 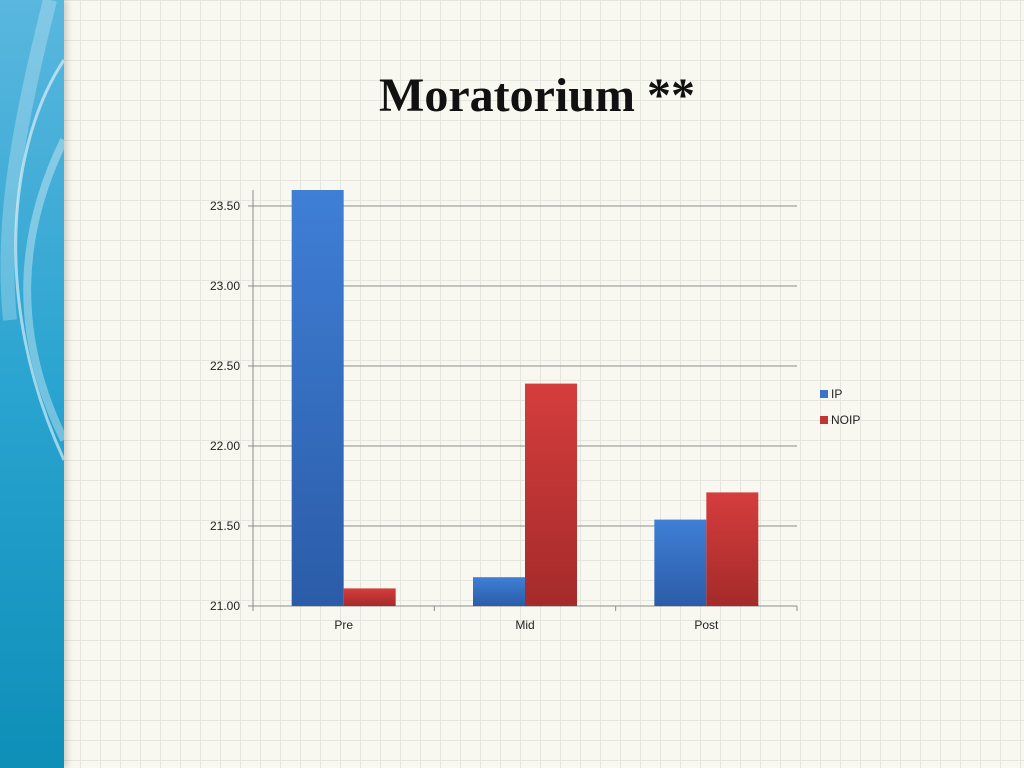 What do you see at coordinates (537, 95) in the screenshot?
I see `slide-title: Moratorium **` at bounding box center [537, 95].